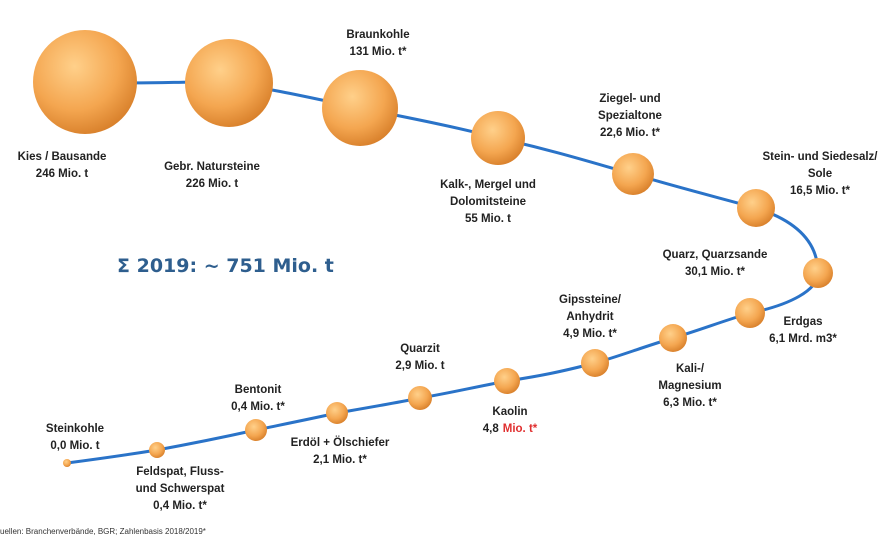  What do you see at coordinates (715, 255) in the screenshot?
I see `resource-label: Quarz, Quarzsande` at bounding box center [715, 255].